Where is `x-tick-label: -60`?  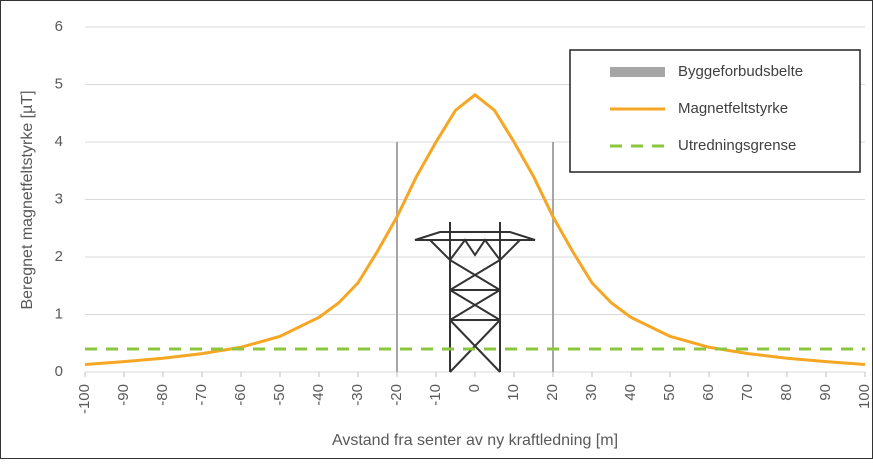 x-tick-label: -60 is located at coordinates (240, 395).